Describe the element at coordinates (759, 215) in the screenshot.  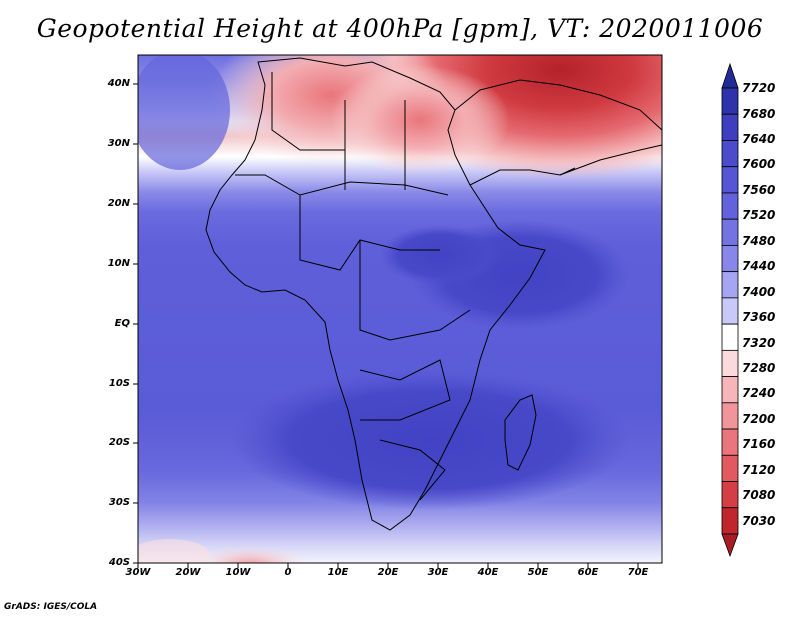
I see `colorbar-label: 7520` at that location.